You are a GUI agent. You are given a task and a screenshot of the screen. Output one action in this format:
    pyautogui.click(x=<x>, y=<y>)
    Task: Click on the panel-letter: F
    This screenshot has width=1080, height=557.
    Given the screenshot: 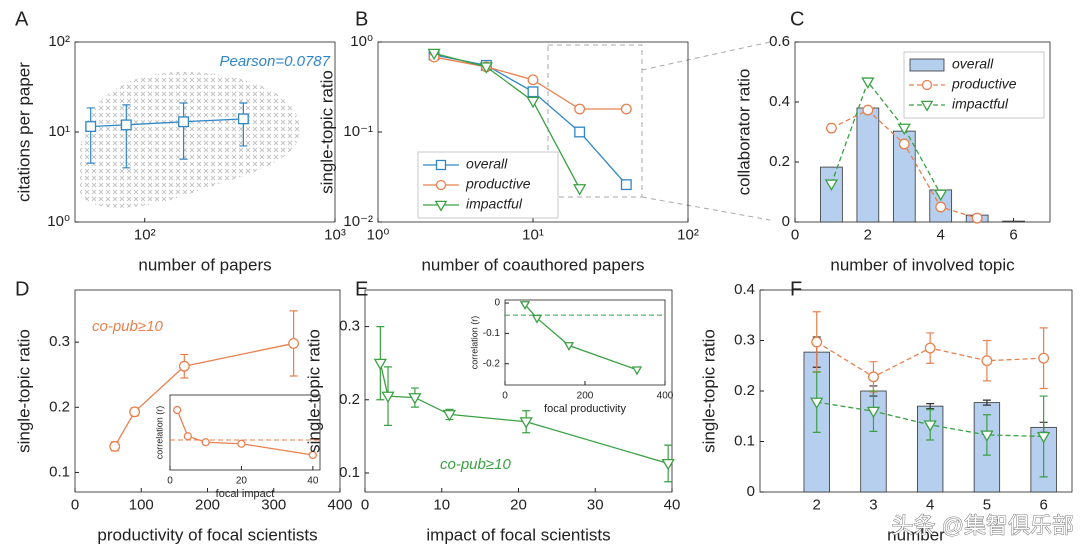 What is the action you would take?
    pyautogui.click(x=796, y=289)
    